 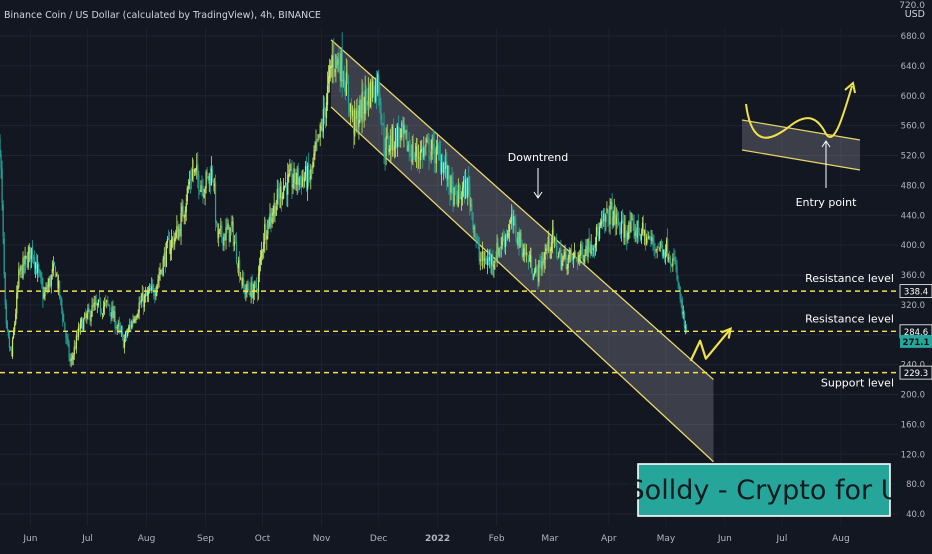 What do you see at coordinates (538, 195) in the screenshot?
I see `downtrend-arrowhead` at bounding box center [538, 195].